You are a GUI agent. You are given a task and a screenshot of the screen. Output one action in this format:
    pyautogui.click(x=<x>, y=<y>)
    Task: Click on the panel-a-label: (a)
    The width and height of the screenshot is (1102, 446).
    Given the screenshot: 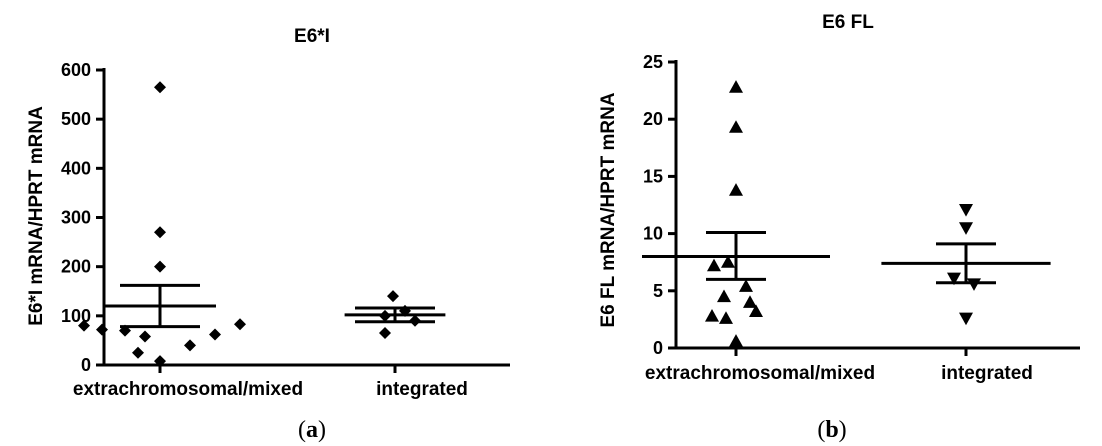 What is the action you would take?
    pyautogui.click(x=312, y=430)
    